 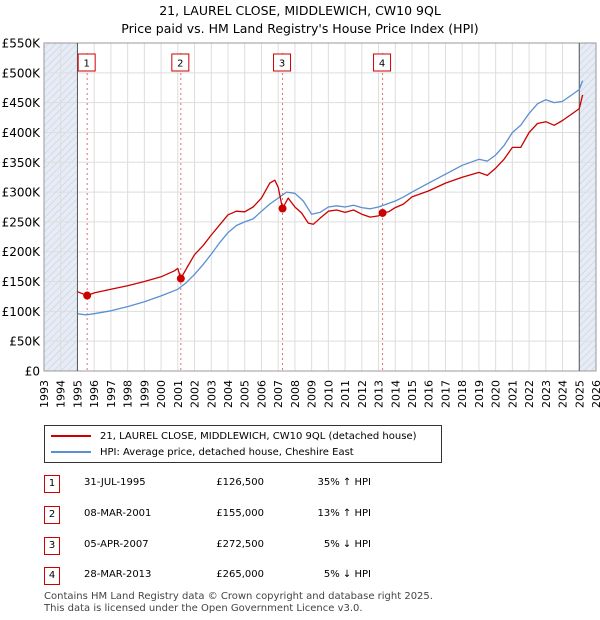 What do you see at coordinates (22, 252) in the screenshot?
I see `y-tick-label: £200K` at bounding box center [22, 252].